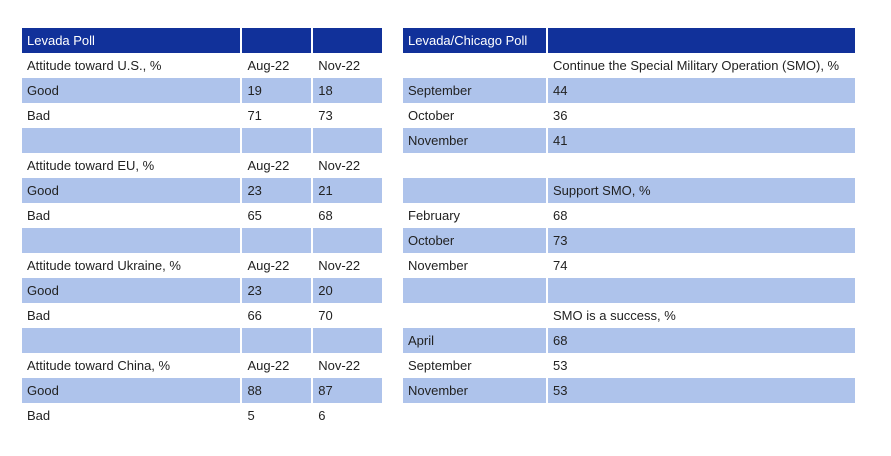  I want to click on table-row: Good 23 21, so click(202, 190).